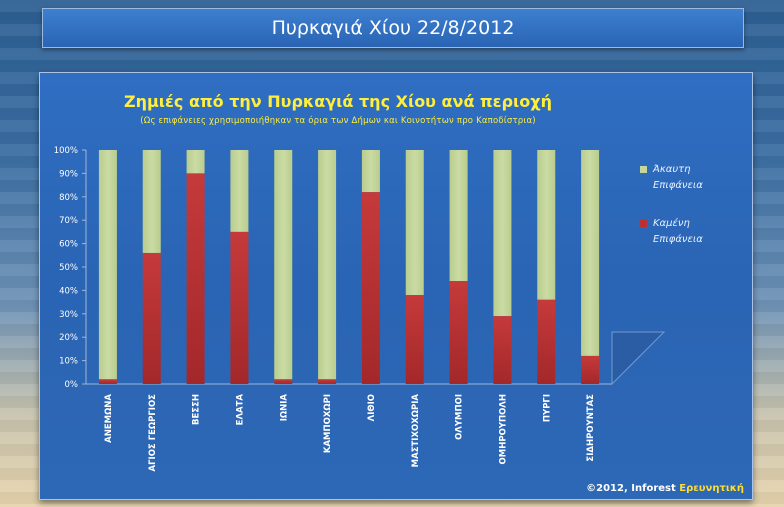 This screenshot has width=784, height=507. What do you see at coordinates (284, 408) in the screenshot?
I see `x-tick-label: ΙΩΝΙΑ` at bounding box center [284, 408].